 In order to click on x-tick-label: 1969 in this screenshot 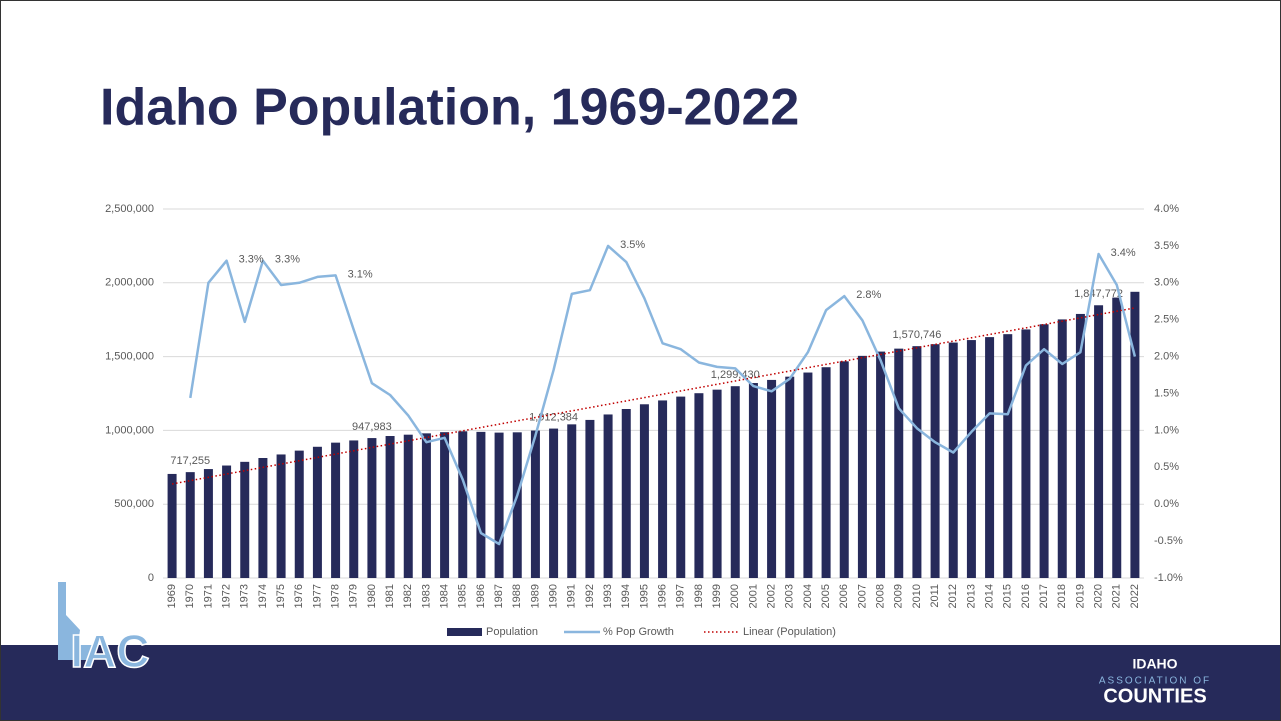, I will do `click(172, 596)`.